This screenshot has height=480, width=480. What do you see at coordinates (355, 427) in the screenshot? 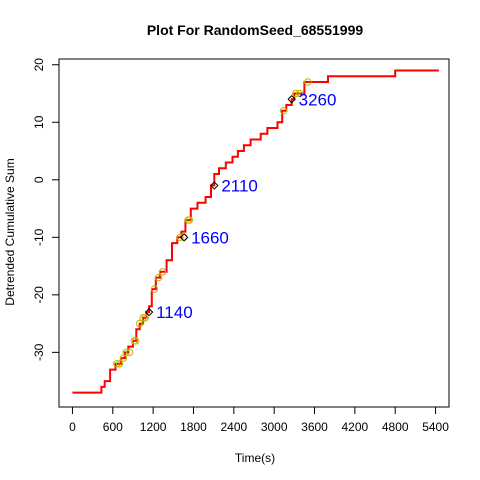
I see `x-tick-label: 4200` at bounding box center [355, 427].